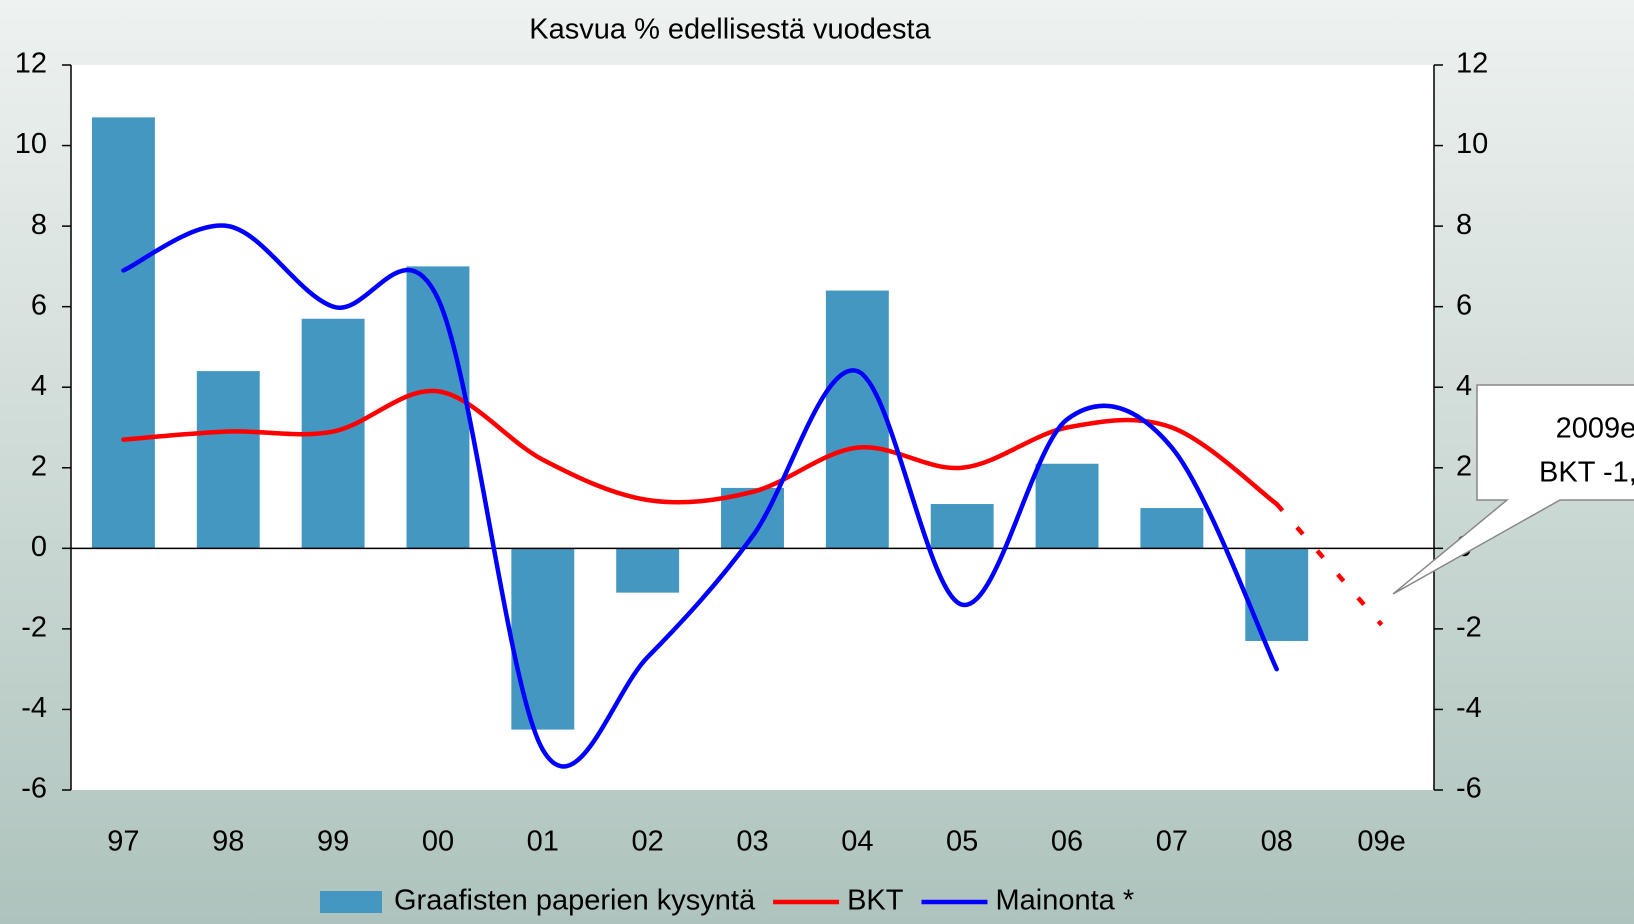 This screenshot has width=1634, height=924. I want to click on x-tick-label: 00, so click(438, 842).